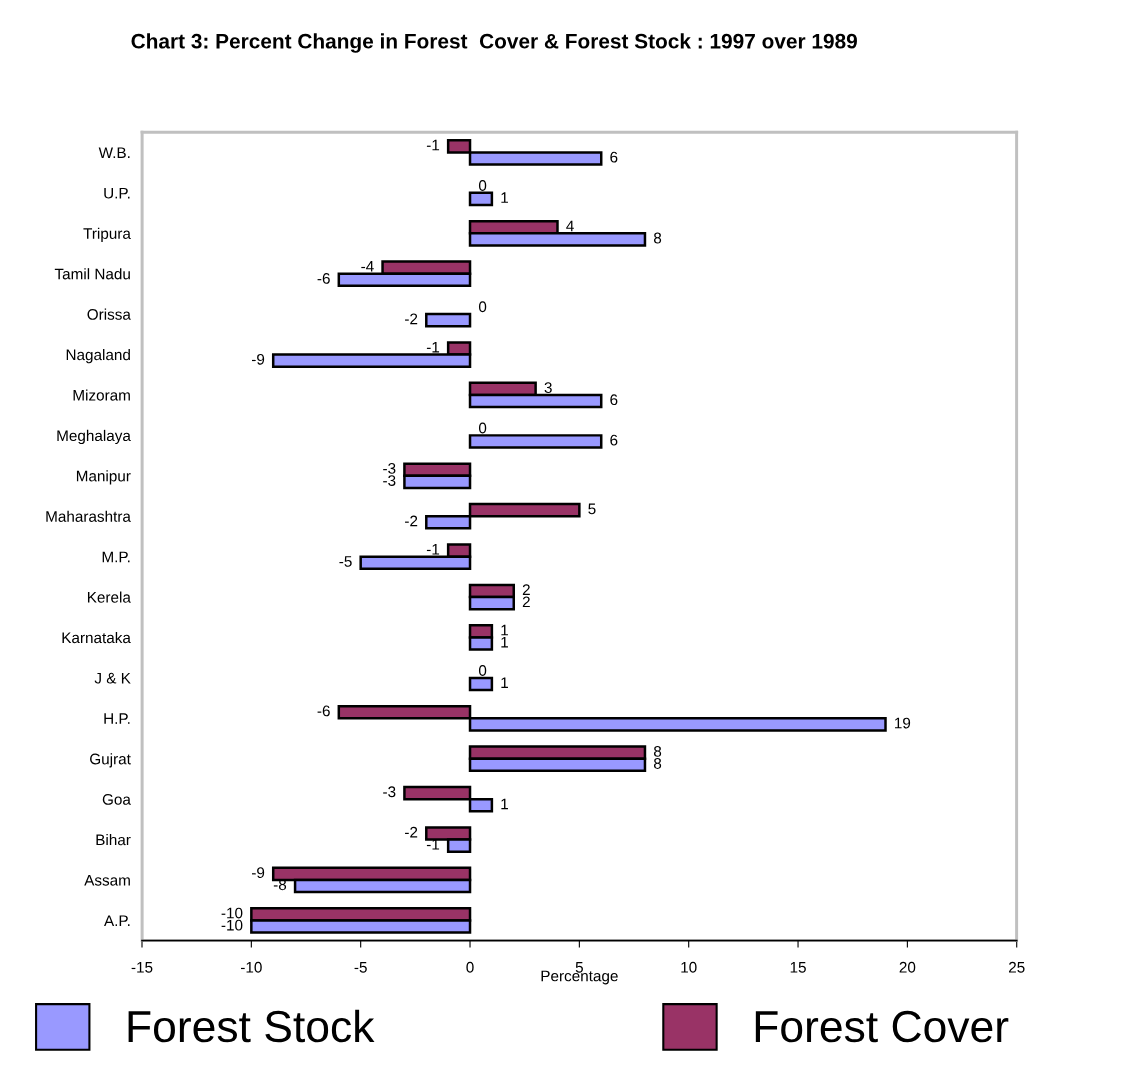  I want to click on y-tick-label: Maharashtra, so click(88, 516).